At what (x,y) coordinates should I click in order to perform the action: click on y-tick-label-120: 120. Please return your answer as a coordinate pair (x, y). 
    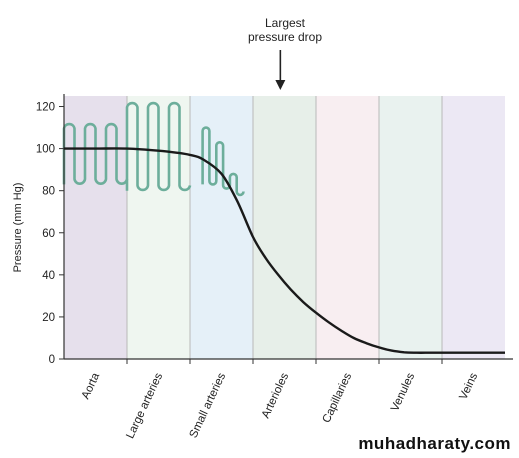
    Looking at the image, I should click on (45, 108).